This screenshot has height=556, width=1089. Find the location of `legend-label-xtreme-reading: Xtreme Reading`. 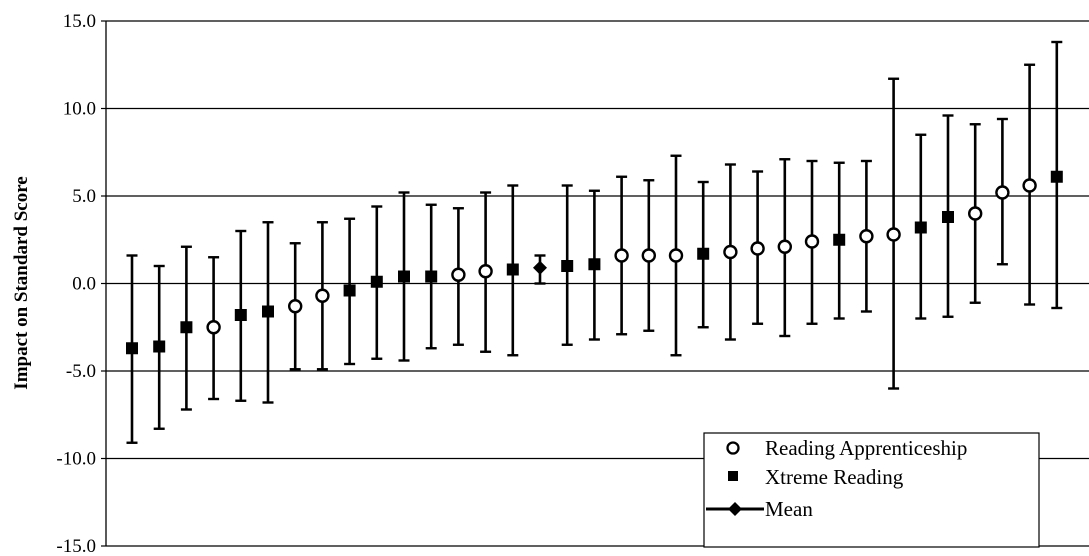

legend-label-xtreme-reading: Xtreme Reading is located at coordinates (834, 477).